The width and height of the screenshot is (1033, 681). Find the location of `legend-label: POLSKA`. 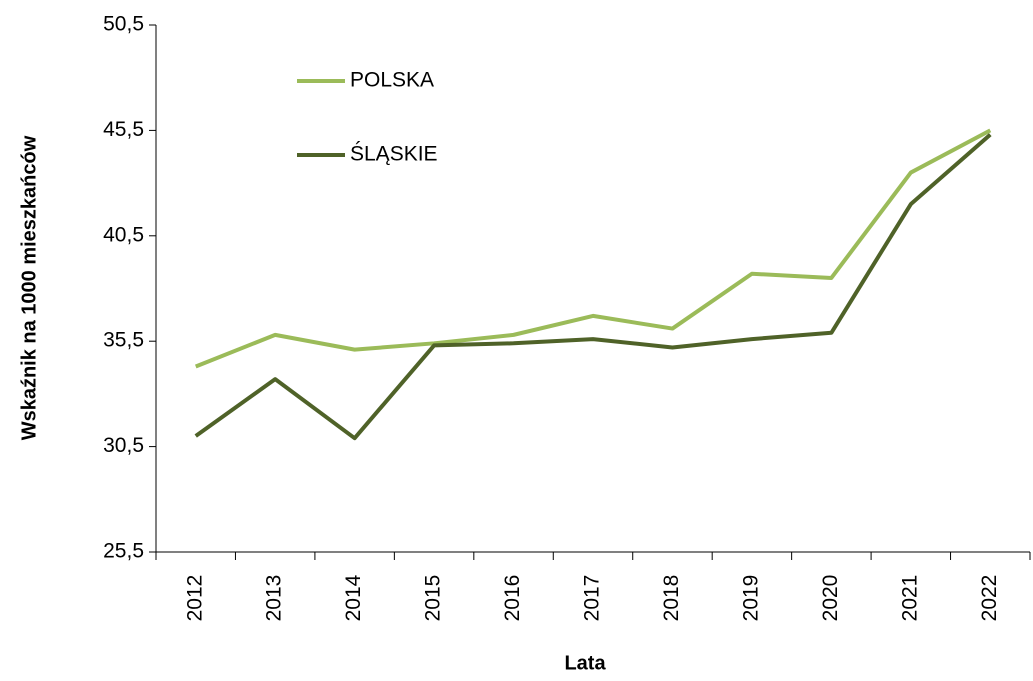

legend-label: POLSKA is located at coordinates (392, 80).